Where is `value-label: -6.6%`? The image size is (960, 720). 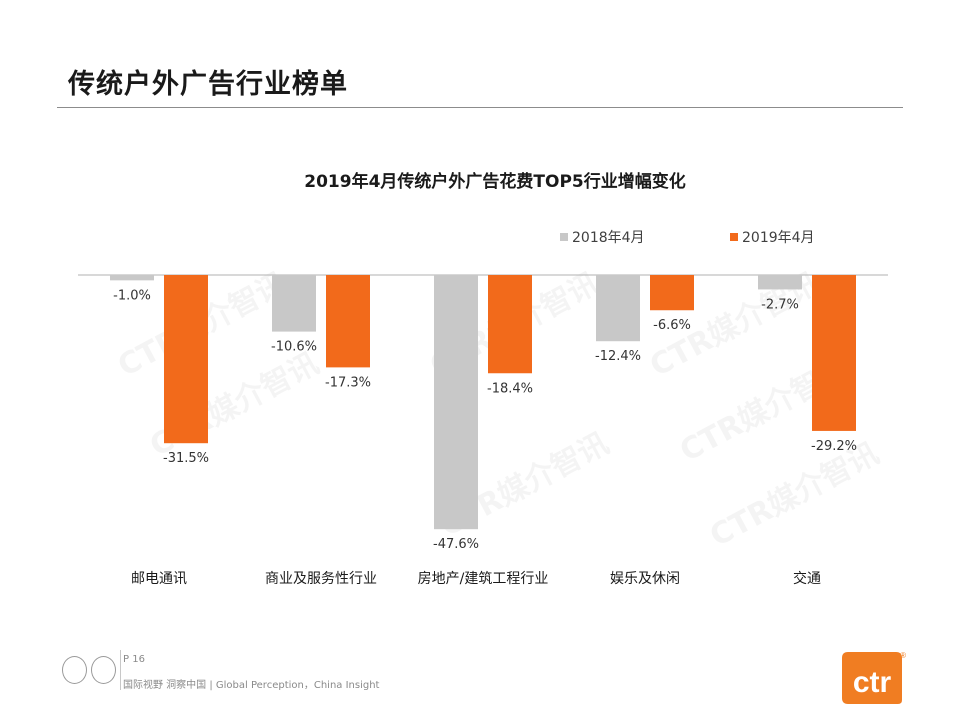
value-label: -6.6% is located at coordinates (672, 325).